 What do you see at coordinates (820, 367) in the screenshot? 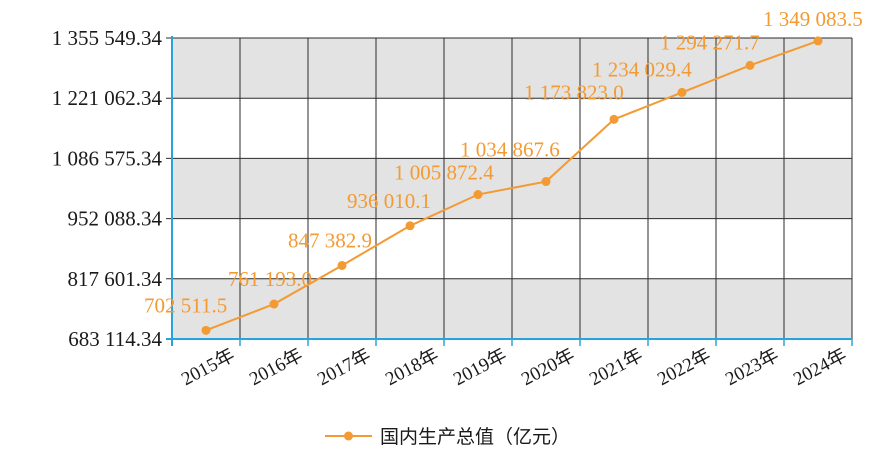
I see `x-tick-label: 2024年` at bounding box center [820, 367].